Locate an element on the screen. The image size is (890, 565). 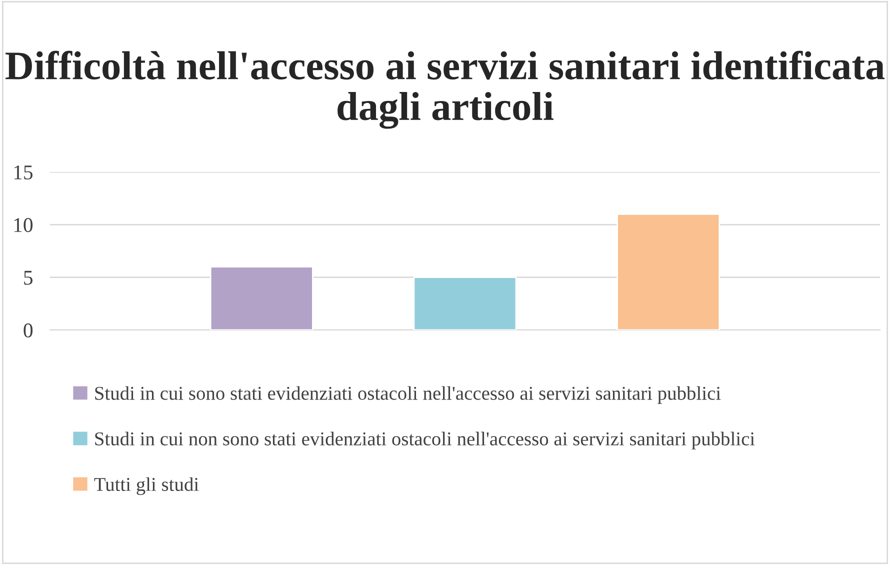
legend-label: Tutti gli studi is located at coordinates (146, 486).